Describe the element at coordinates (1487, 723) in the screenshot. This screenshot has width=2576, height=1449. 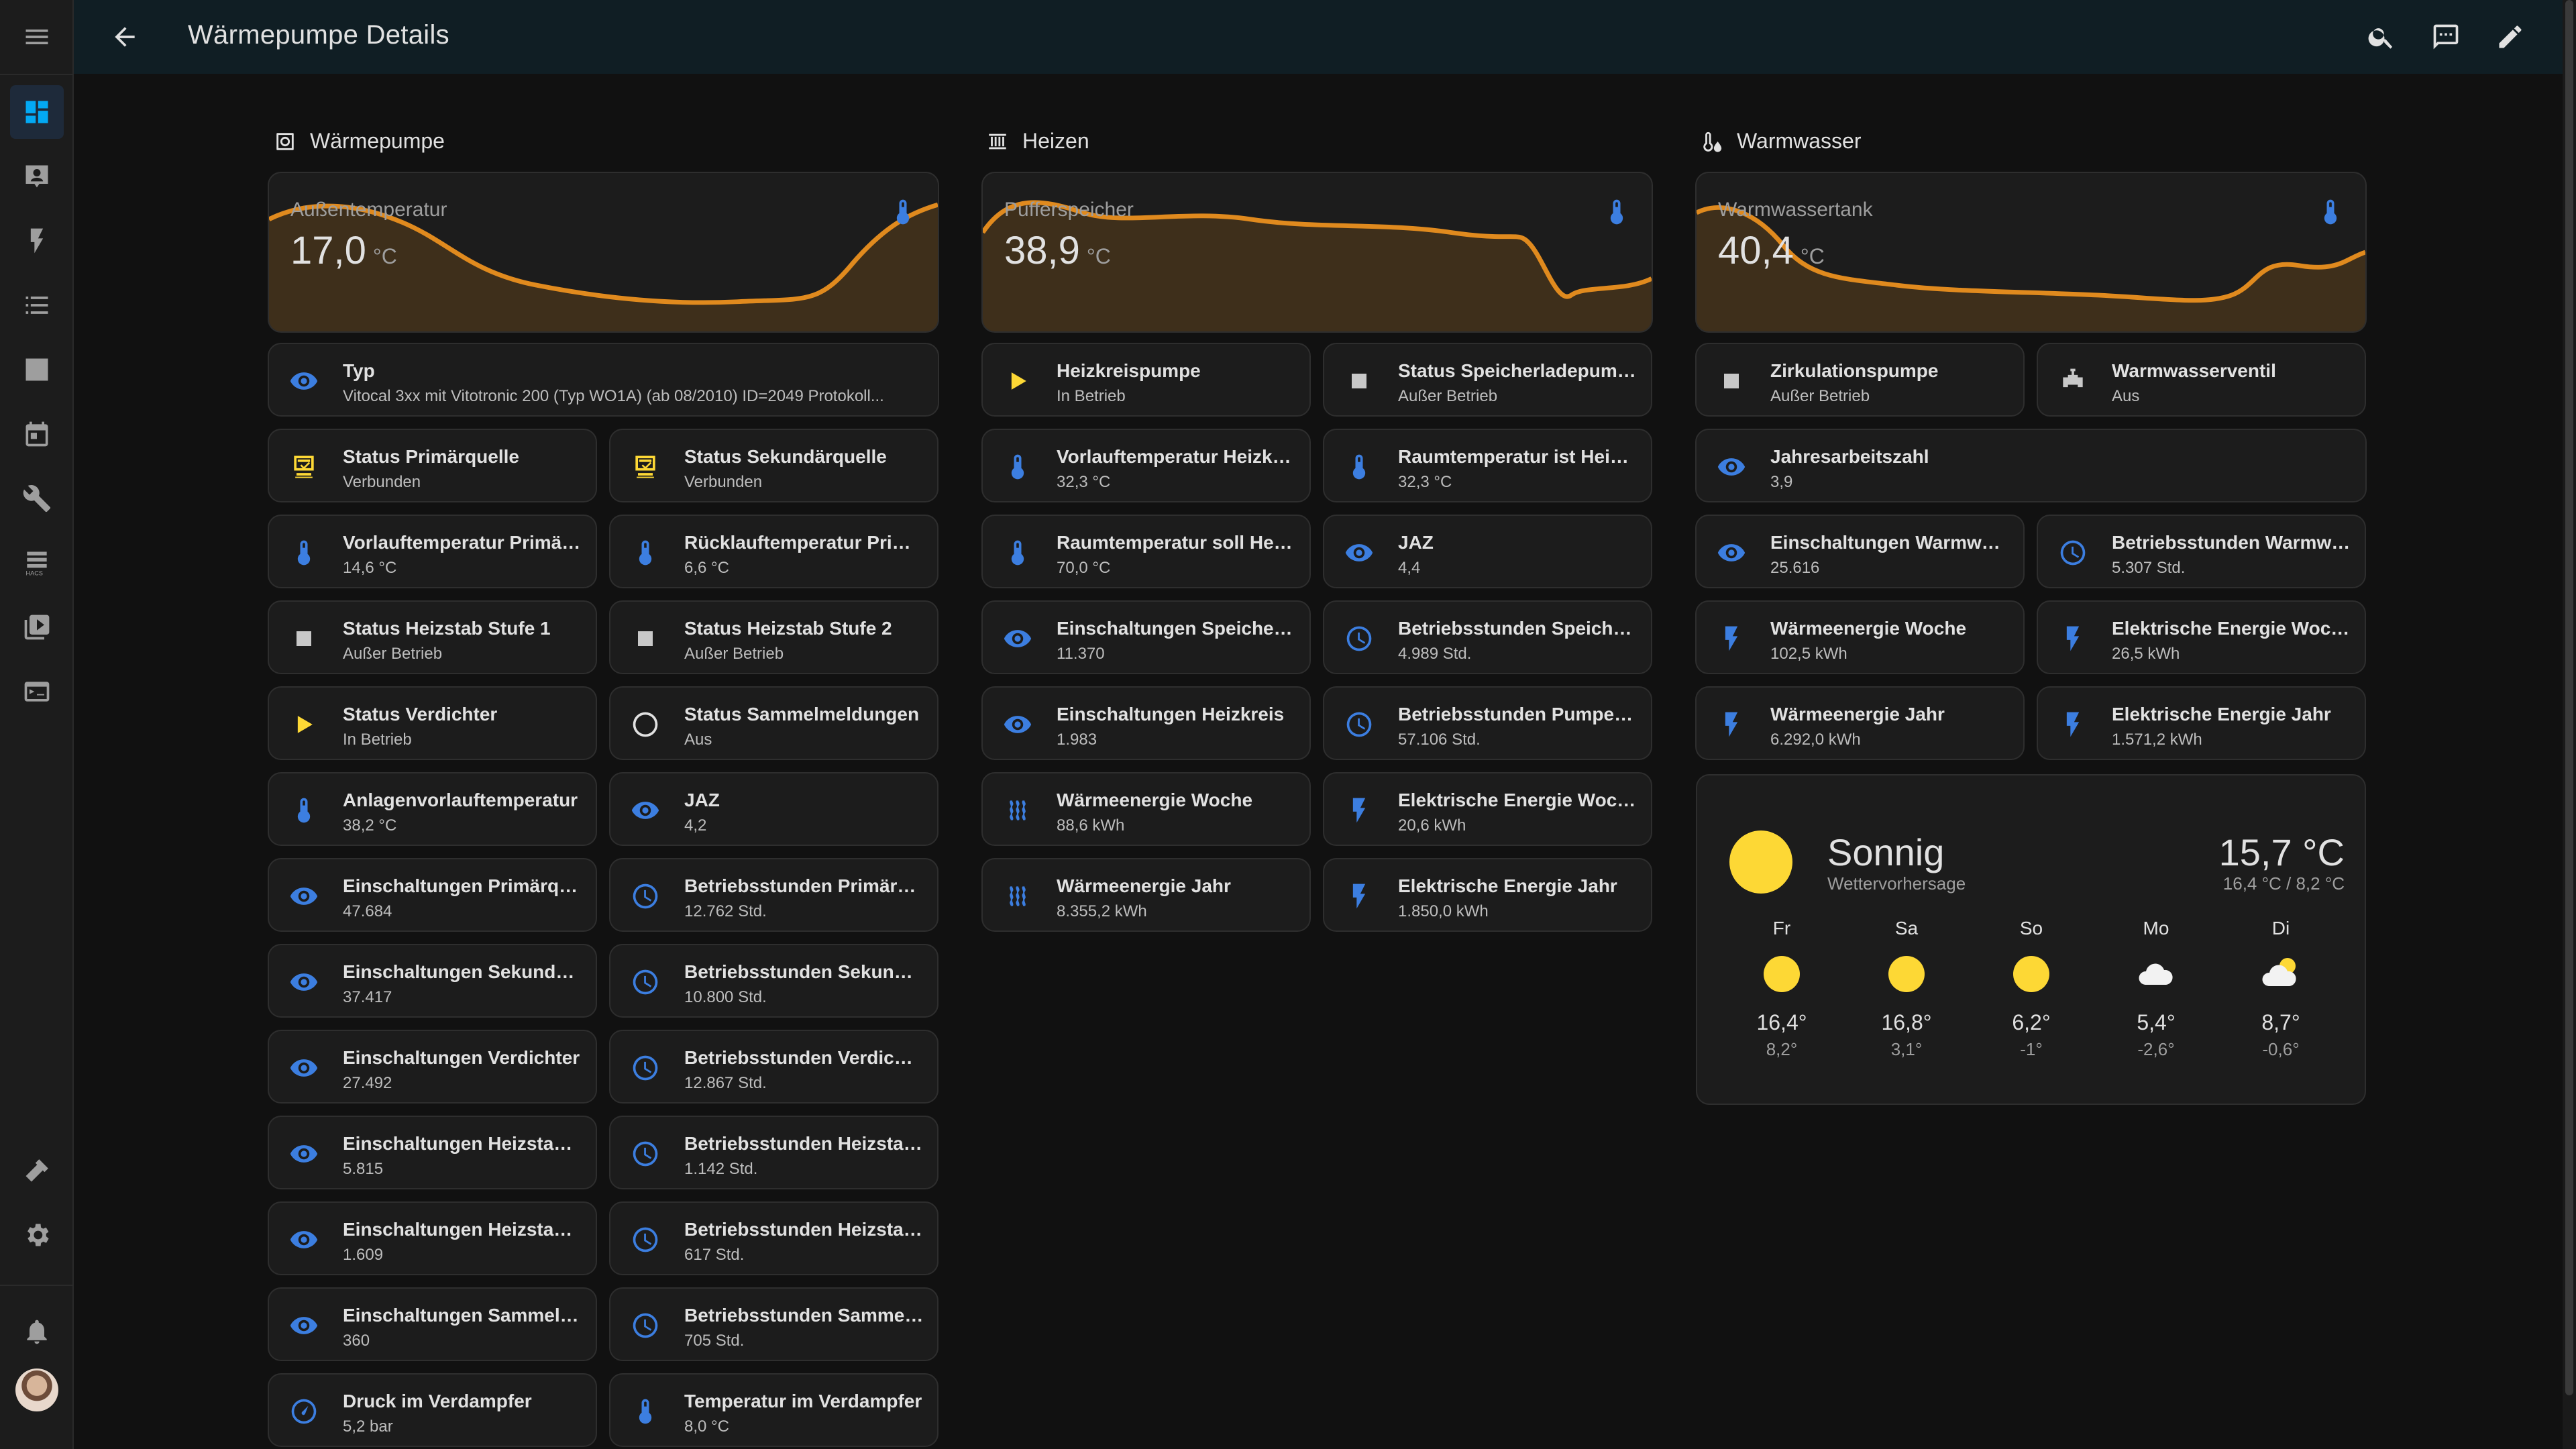
I see `entity-tile: Betriebsstunden Pumpe H... 57.106 Std.` at that location.